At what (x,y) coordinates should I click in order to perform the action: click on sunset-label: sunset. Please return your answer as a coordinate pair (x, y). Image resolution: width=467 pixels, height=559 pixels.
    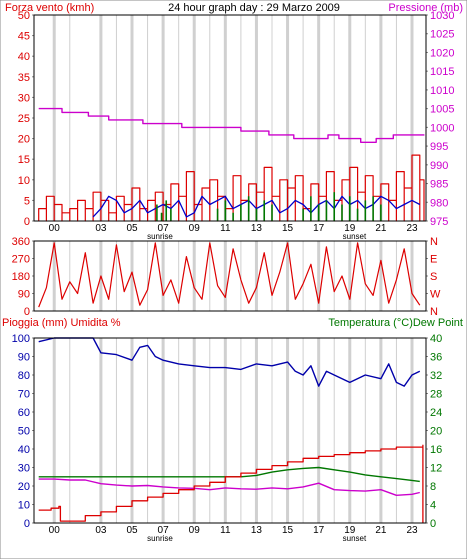
    Looking at the image, I should click on (355, 538).